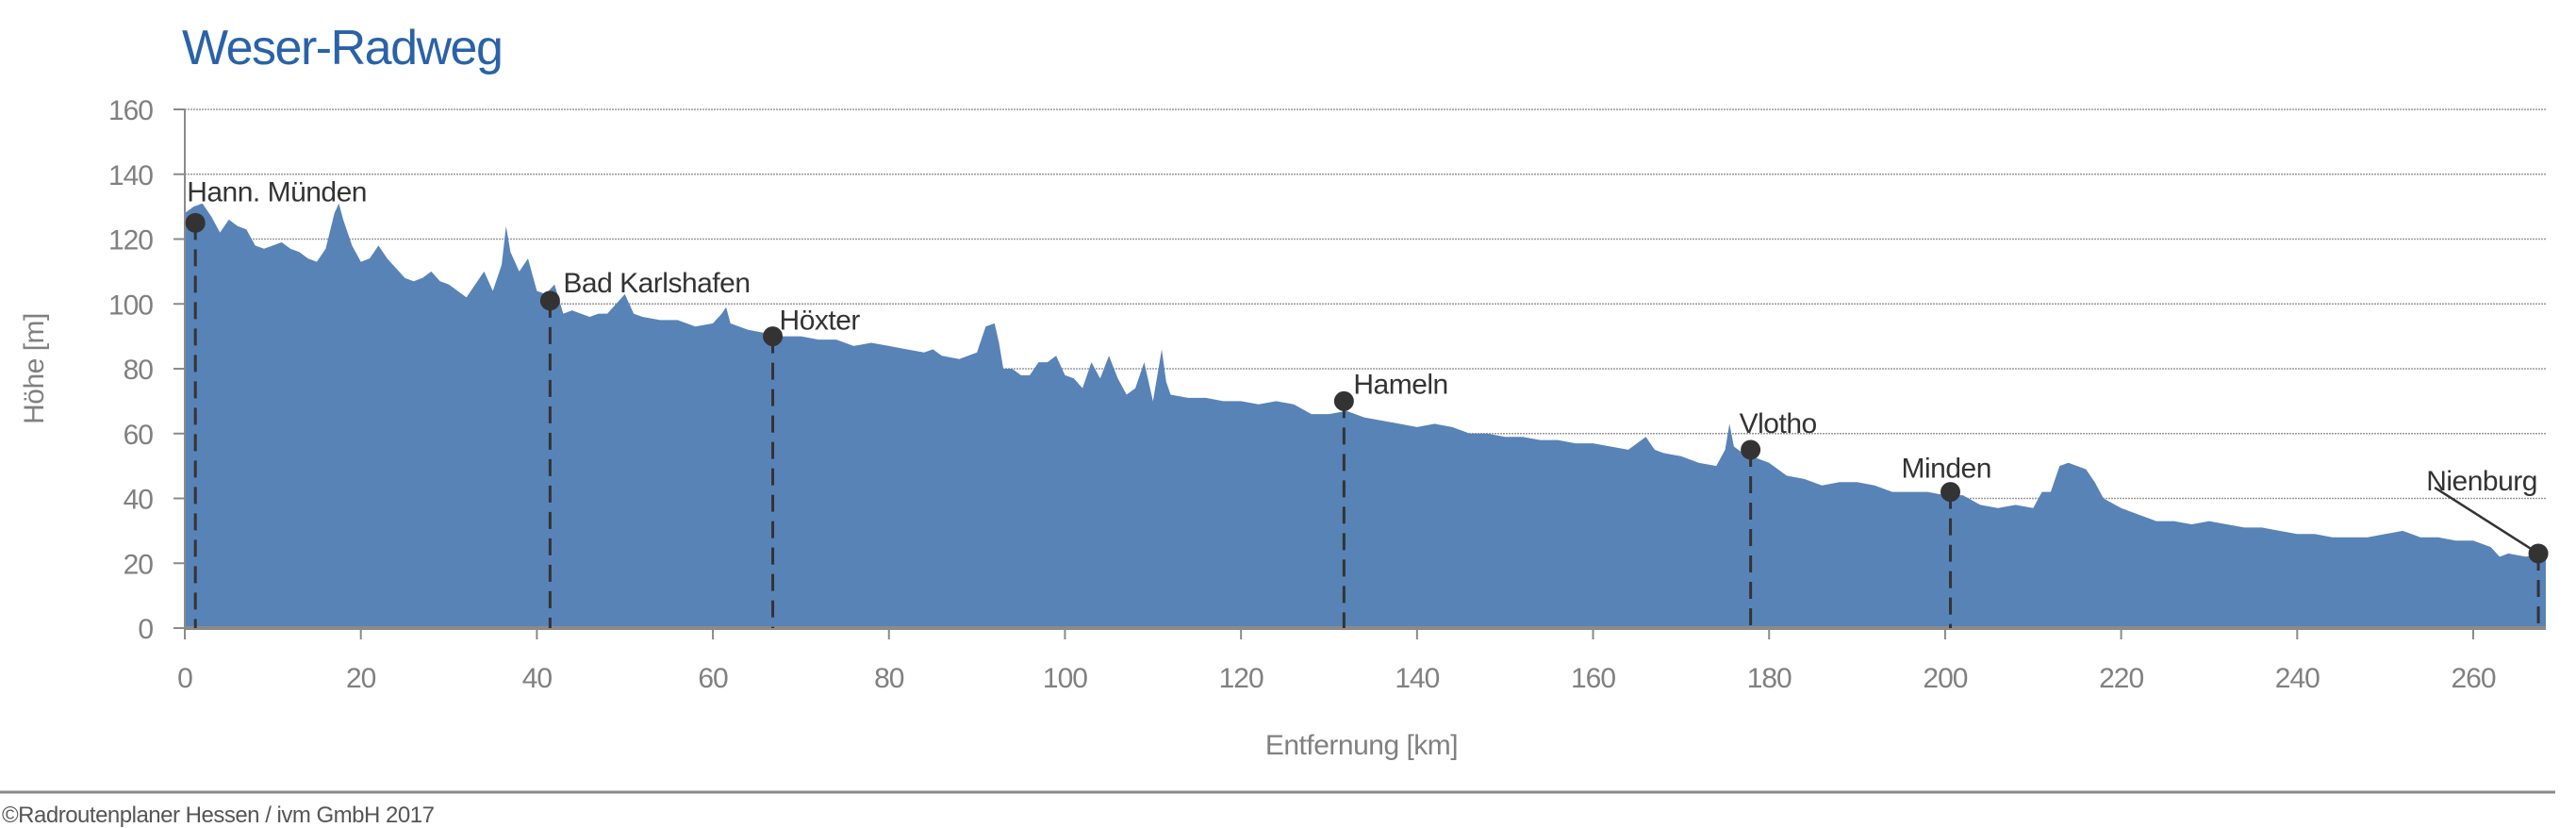 The width and height of the screenshot is (2576, 828). Describe the element at coordinates (1945, 678) in the screenshot. I see `x-tick-label: 200` at that location.